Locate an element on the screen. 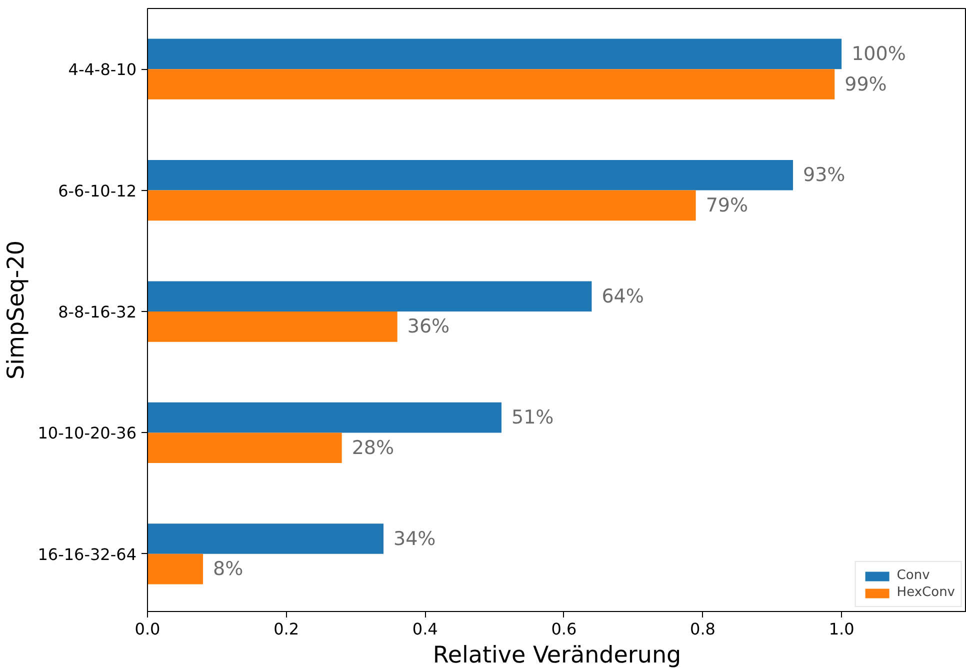  x-tick-label: 0.2 is located at coordinates (287, 629).